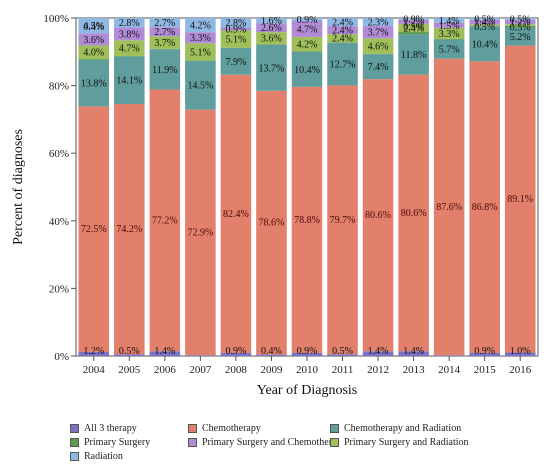 The width and height of the screenshot is (550, 465). I want to click on data-label: 72.5%, so click(94, 229).